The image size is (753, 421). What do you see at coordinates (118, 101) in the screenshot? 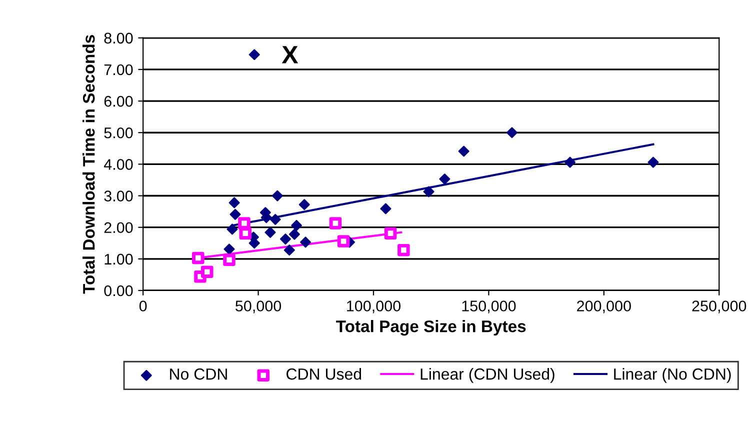
I see `y-tick-label: 6.00` at bounding box center [118, 101].